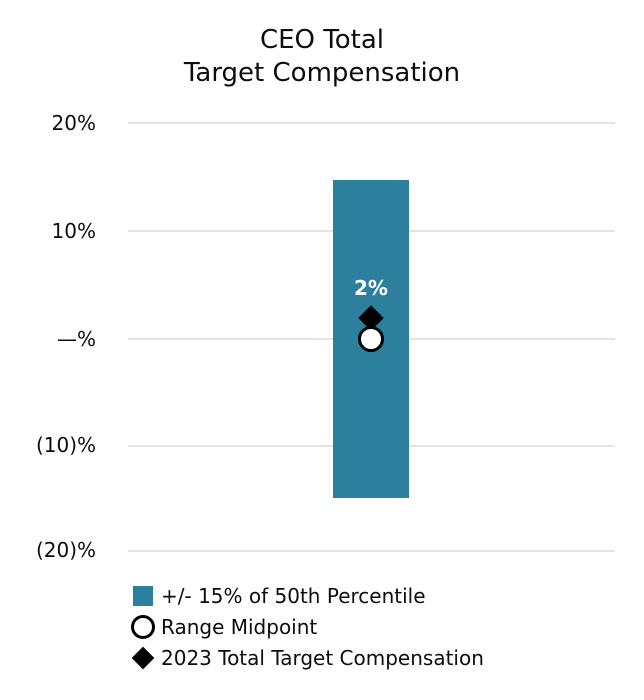 The image size is (644, 700). I want to click on y-tick-label-10pct: 10%, so click(73, 231).